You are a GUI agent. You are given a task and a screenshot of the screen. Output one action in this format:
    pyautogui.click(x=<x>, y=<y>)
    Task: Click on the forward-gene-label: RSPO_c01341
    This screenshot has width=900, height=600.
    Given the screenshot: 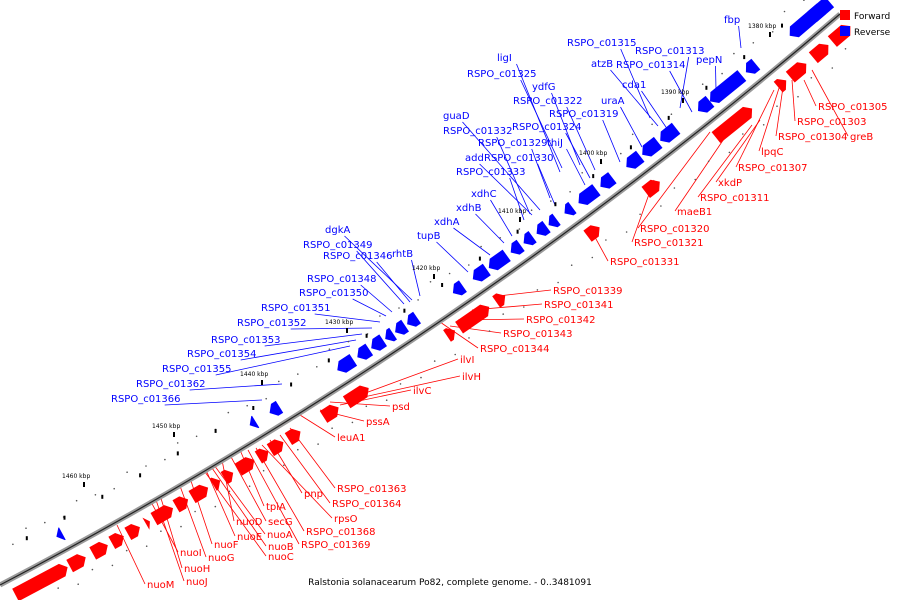 What is the action you would take?
    pyautogui.click(x=579, y=305)
    